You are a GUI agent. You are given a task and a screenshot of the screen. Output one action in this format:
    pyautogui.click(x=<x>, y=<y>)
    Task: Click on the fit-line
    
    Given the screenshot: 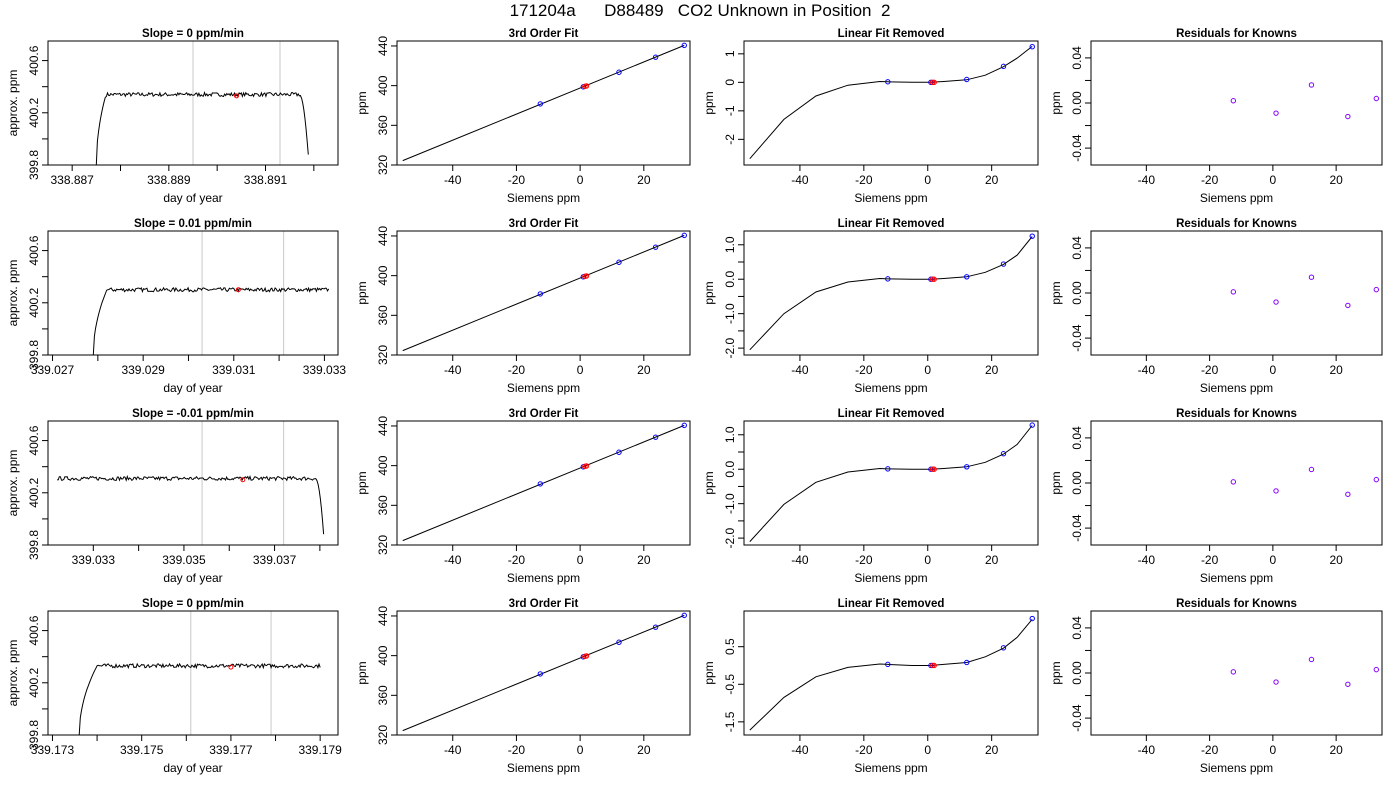 What is the action you would take?
    pyautogui.click(x=543, y=483)
    